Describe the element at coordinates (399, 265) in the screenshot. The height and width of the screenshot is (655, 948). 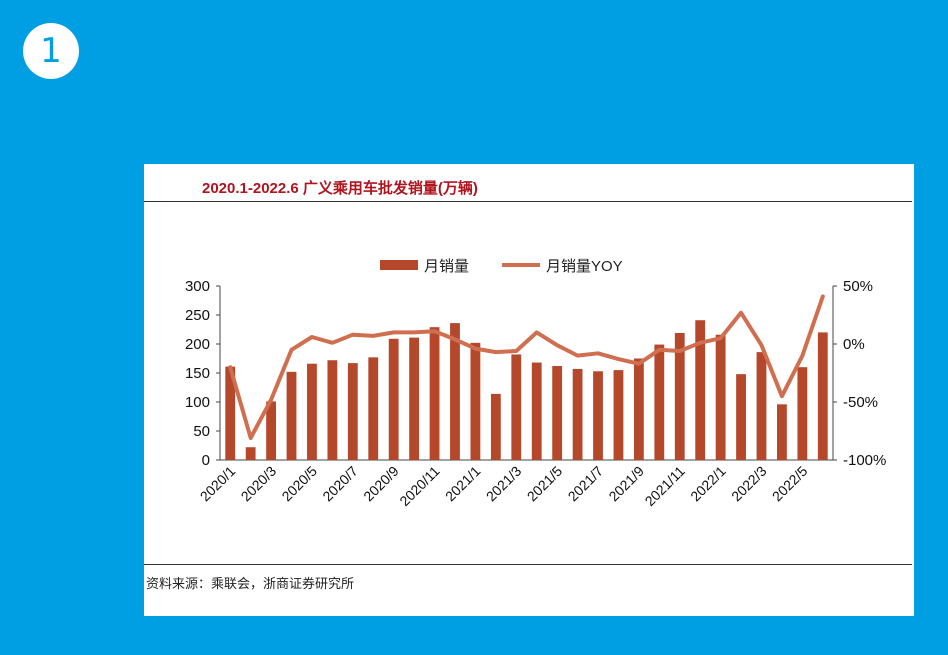
I see `legend-swatch-bar` at that location.